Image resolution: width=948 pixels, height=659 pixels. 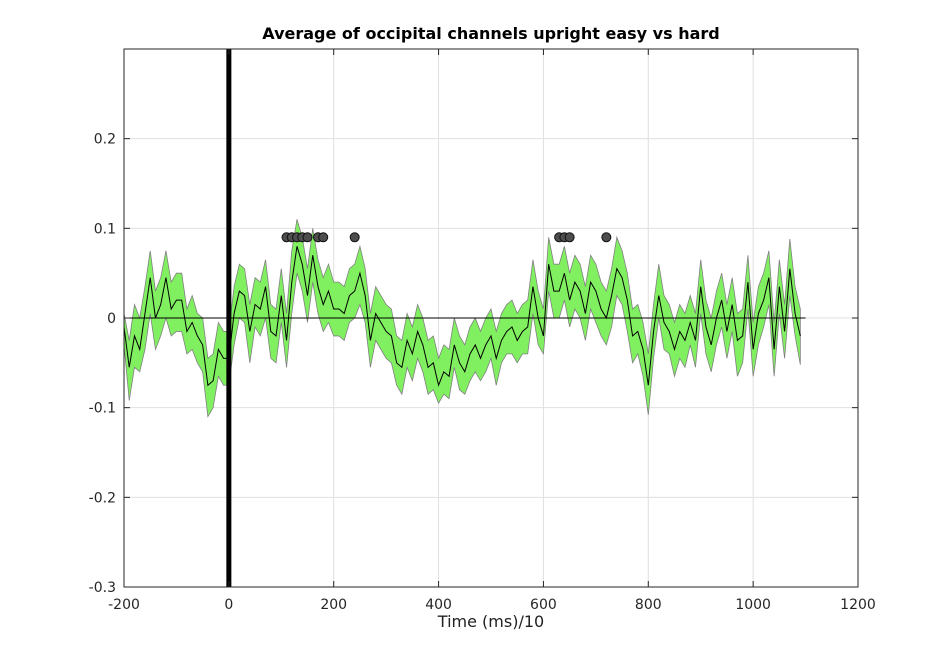 What do you see at coordinates (446, 237) in the screenshot?
I see `significance-markers-layer` at bounding box center [446, 237].